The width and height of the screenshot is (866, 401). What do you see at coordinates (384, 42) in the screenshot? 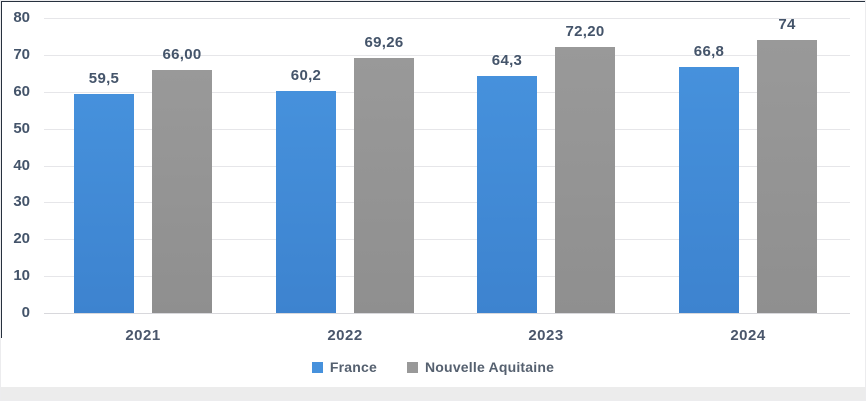
I see `value-label-nouvelle-aquitaine-2022: 69,26` at bounding box center [384, 42].